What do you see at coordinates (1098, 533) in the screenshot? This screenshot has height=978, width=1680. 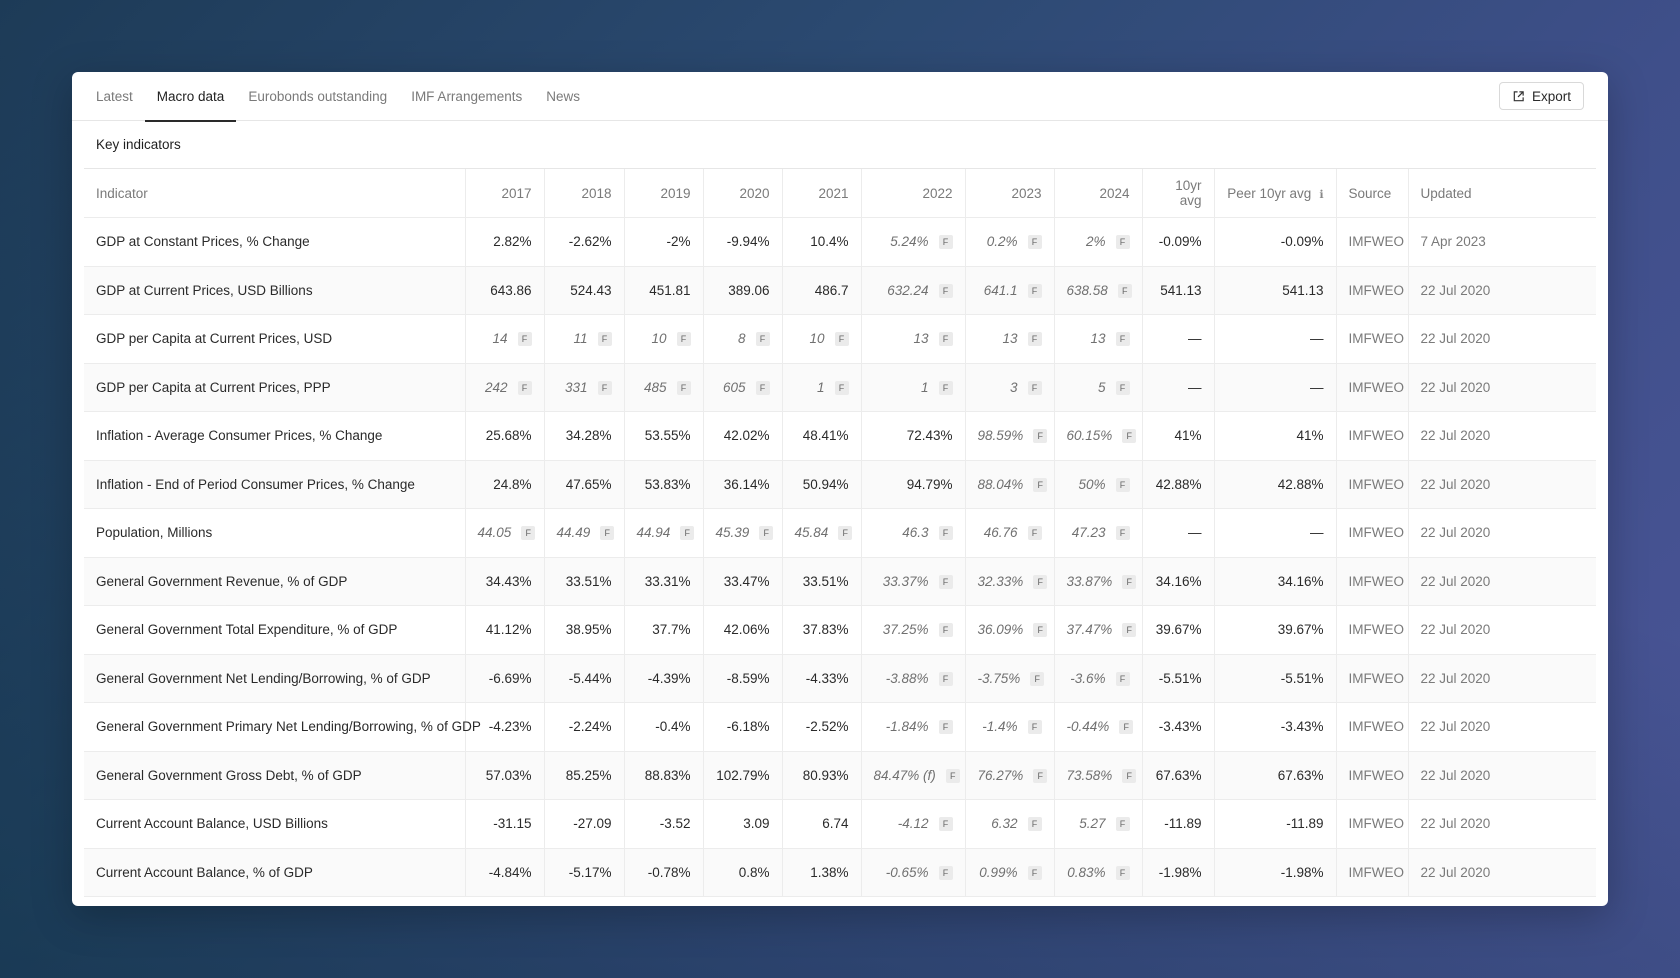 I see `value-cell: 47.23 F` at bounding box center [1098, 533].